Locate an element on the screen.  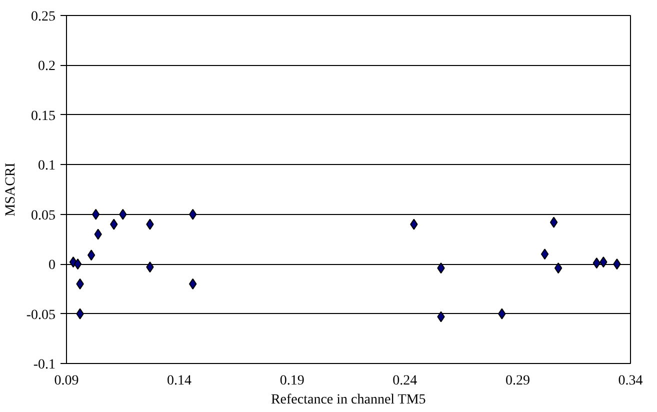
y-tick-label: 0.1 is located at coordinates (47, 166).